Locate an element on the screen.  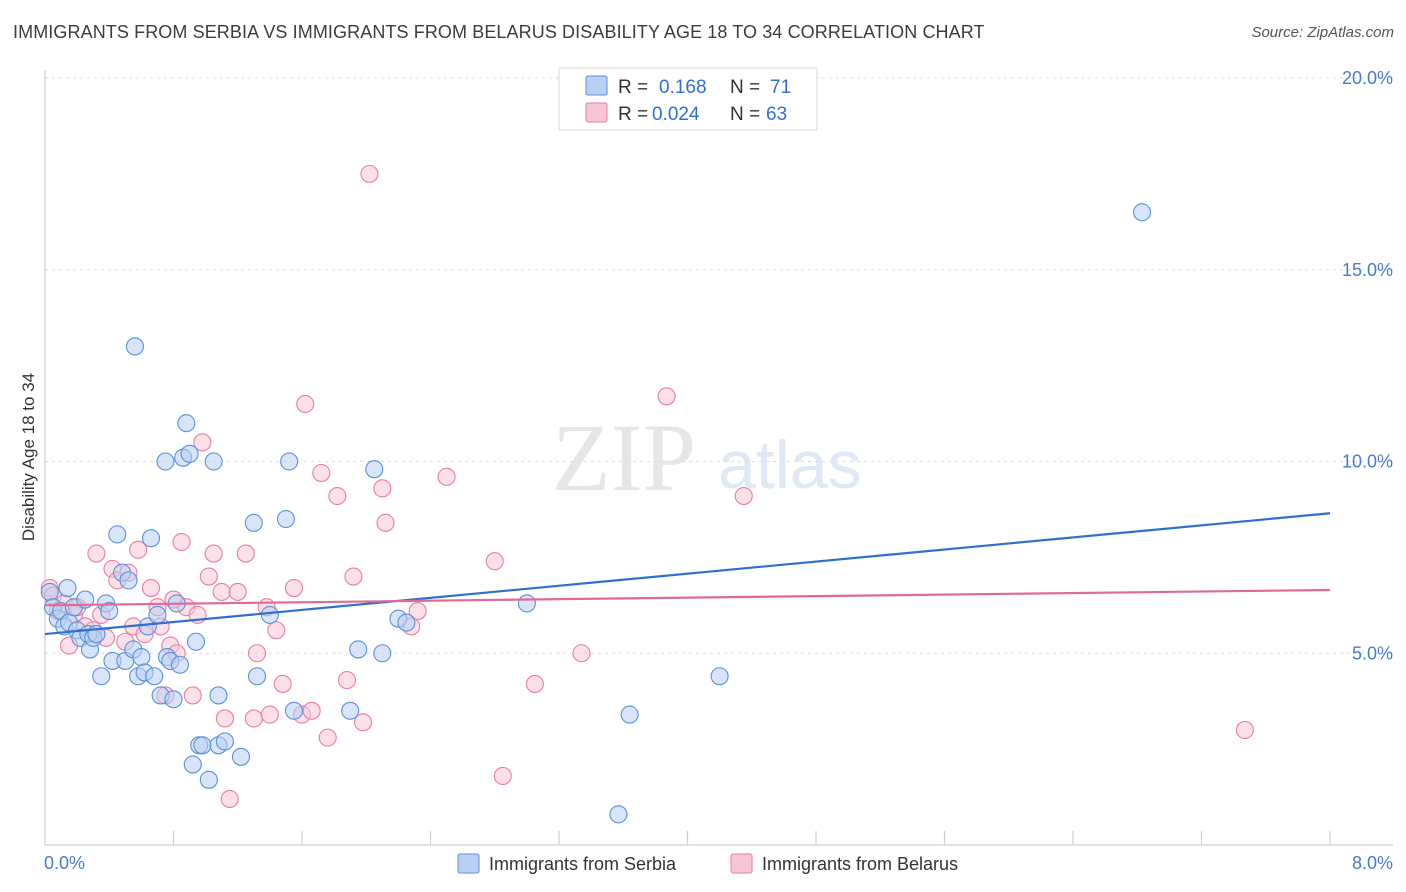
y-tick-label-20: 20.0% is located at coordinates (1367, 78).